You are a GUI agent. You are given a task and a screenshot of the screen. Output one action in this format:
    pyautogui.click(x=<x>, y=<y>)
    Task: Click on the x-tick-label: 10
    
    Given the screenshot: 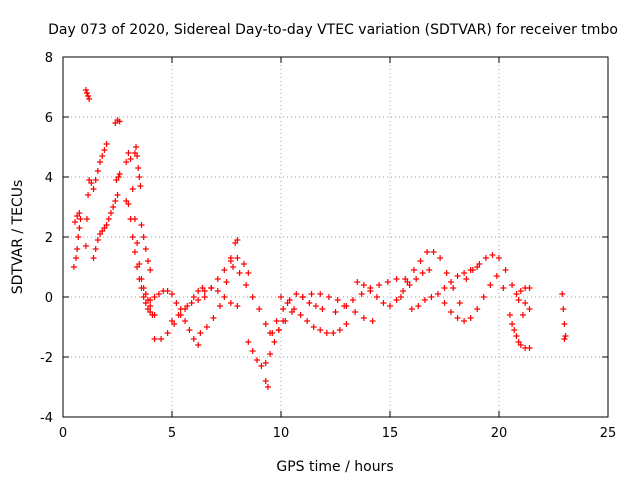 What is the action you would take?
    pyautogui.click(x=281, y=433)
    